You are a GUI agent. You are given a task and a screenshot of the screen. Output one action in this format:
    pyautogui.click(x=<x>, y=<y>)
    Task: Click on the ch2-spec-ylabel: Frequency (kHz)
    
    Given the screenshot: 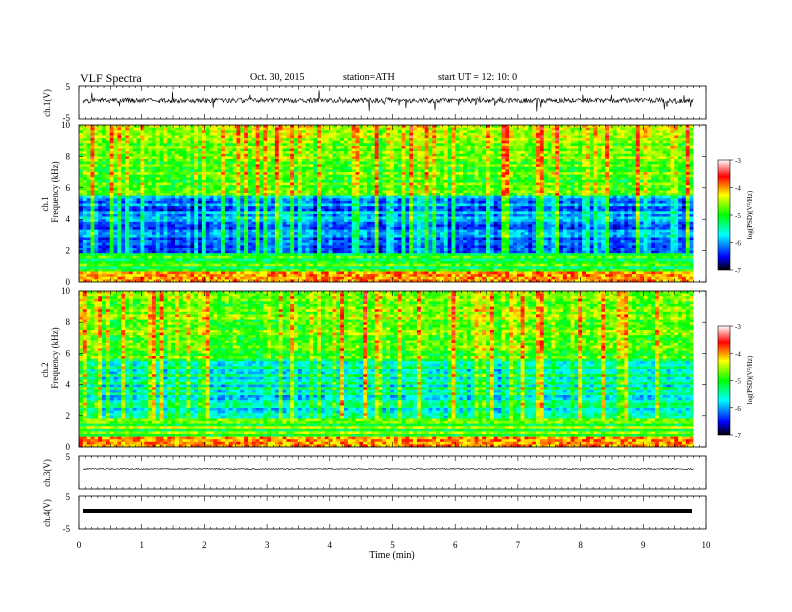 What is the action you would take?
    pyautogui.click(x=55, y=357)
    